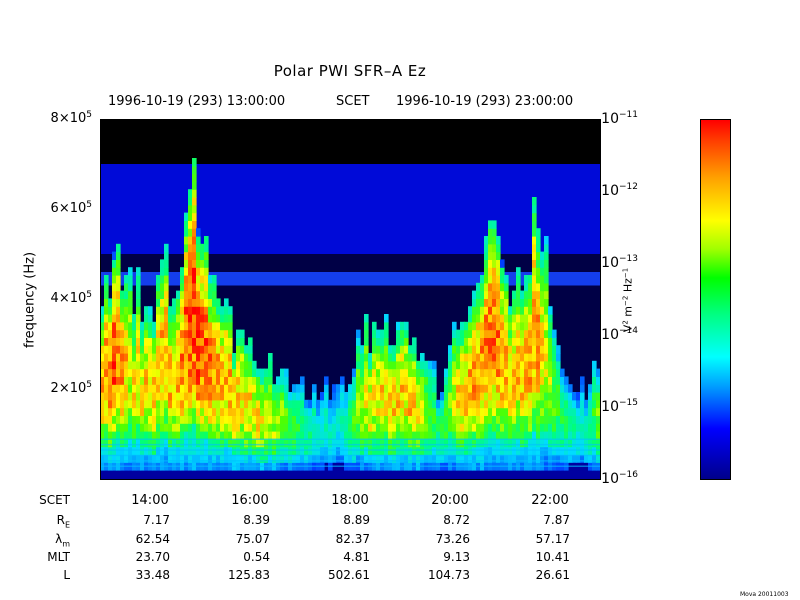 This screenshot has height=600, width=800. I want to click on low-frequency-line, so click(350, 461).